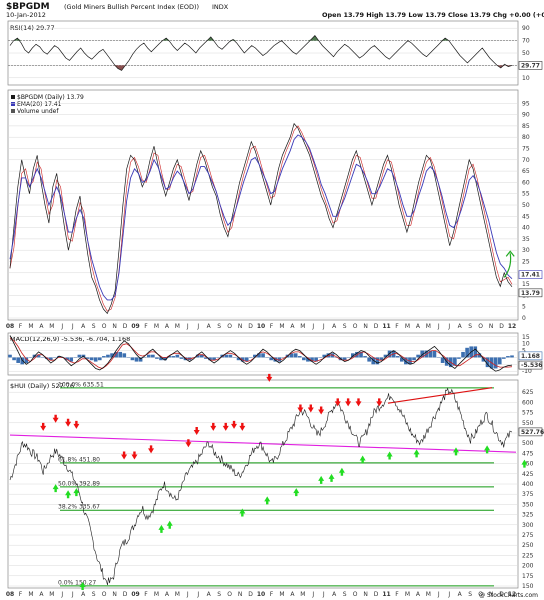  Describe the element at coordinates (532, 432) in the screenshot. I see `hui-value-label: 527.76` at that location.